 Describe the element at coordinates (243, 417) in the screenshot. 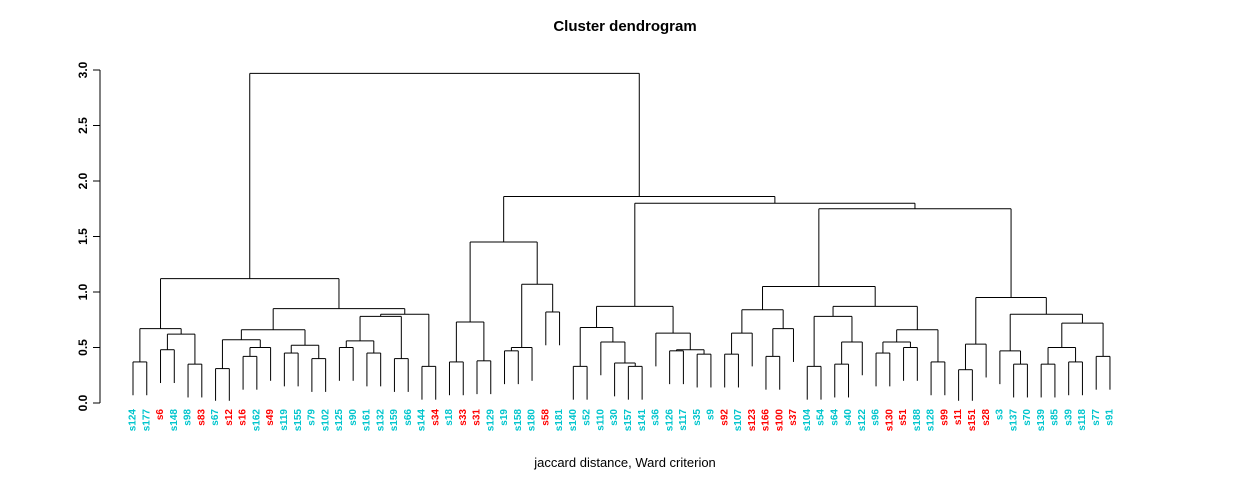

I see `leaf-label-s16: s16` at that location.